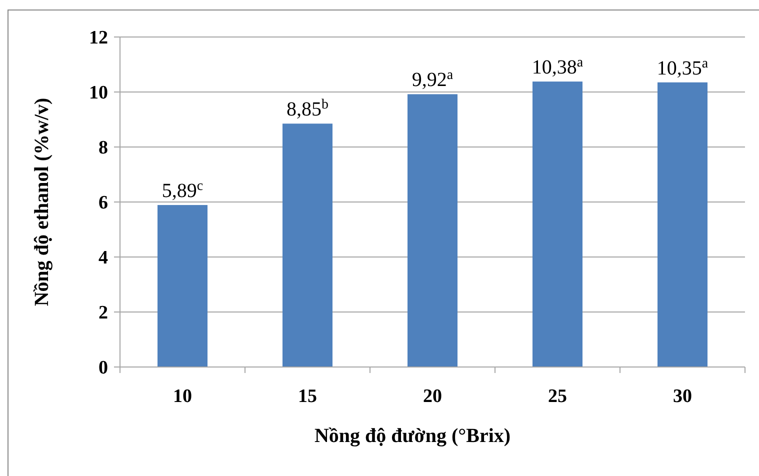  Describe the element at coordinates (183, 190) in the screenshot. I see `data-label: 5,89$^{c}$` at that location.